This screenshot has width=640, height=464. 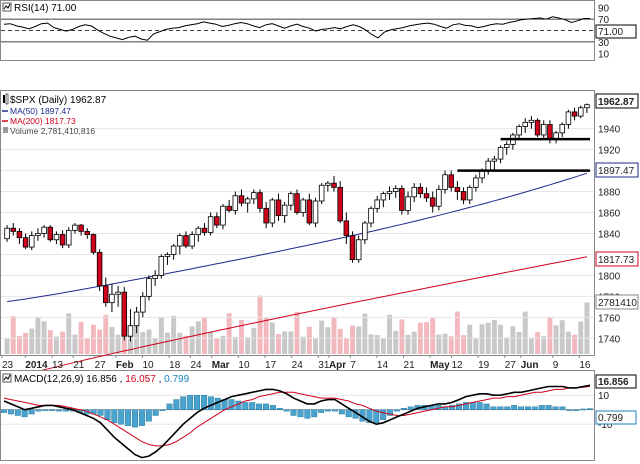 What do you see at coordinates (410, 365) in the screenshot?
I see `date-tick-label: 21` at bounding box center [410, 365].